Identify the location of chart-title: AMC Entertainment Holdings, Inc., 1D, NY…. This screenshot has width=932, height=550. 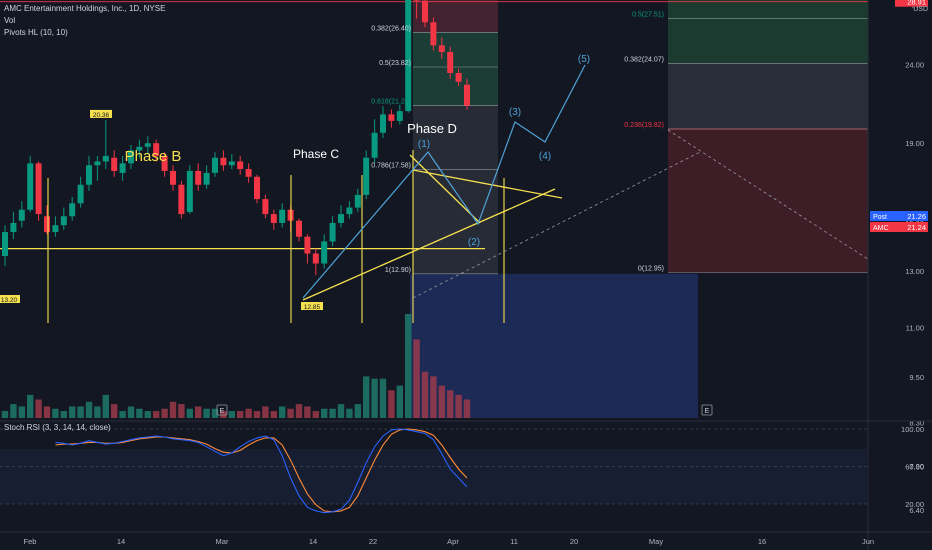
(85, 8).